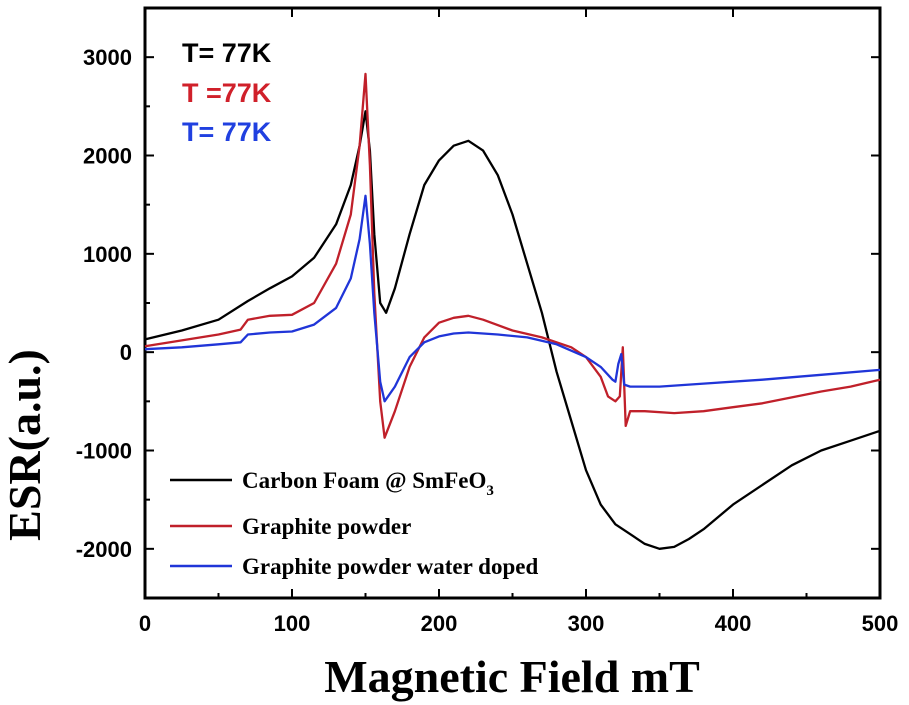 Image resolution: width=909 pixels, height=705 pixels. I want to click on y-tick-label: -2000, so click(104, 549).